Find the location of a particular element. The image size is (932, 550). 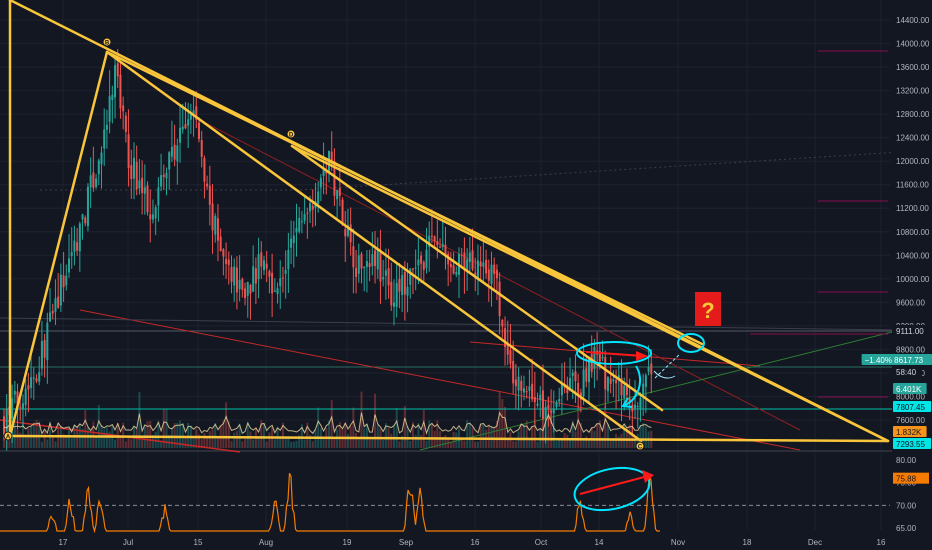

oscillator-arrow is located at coordinates (614, 485).